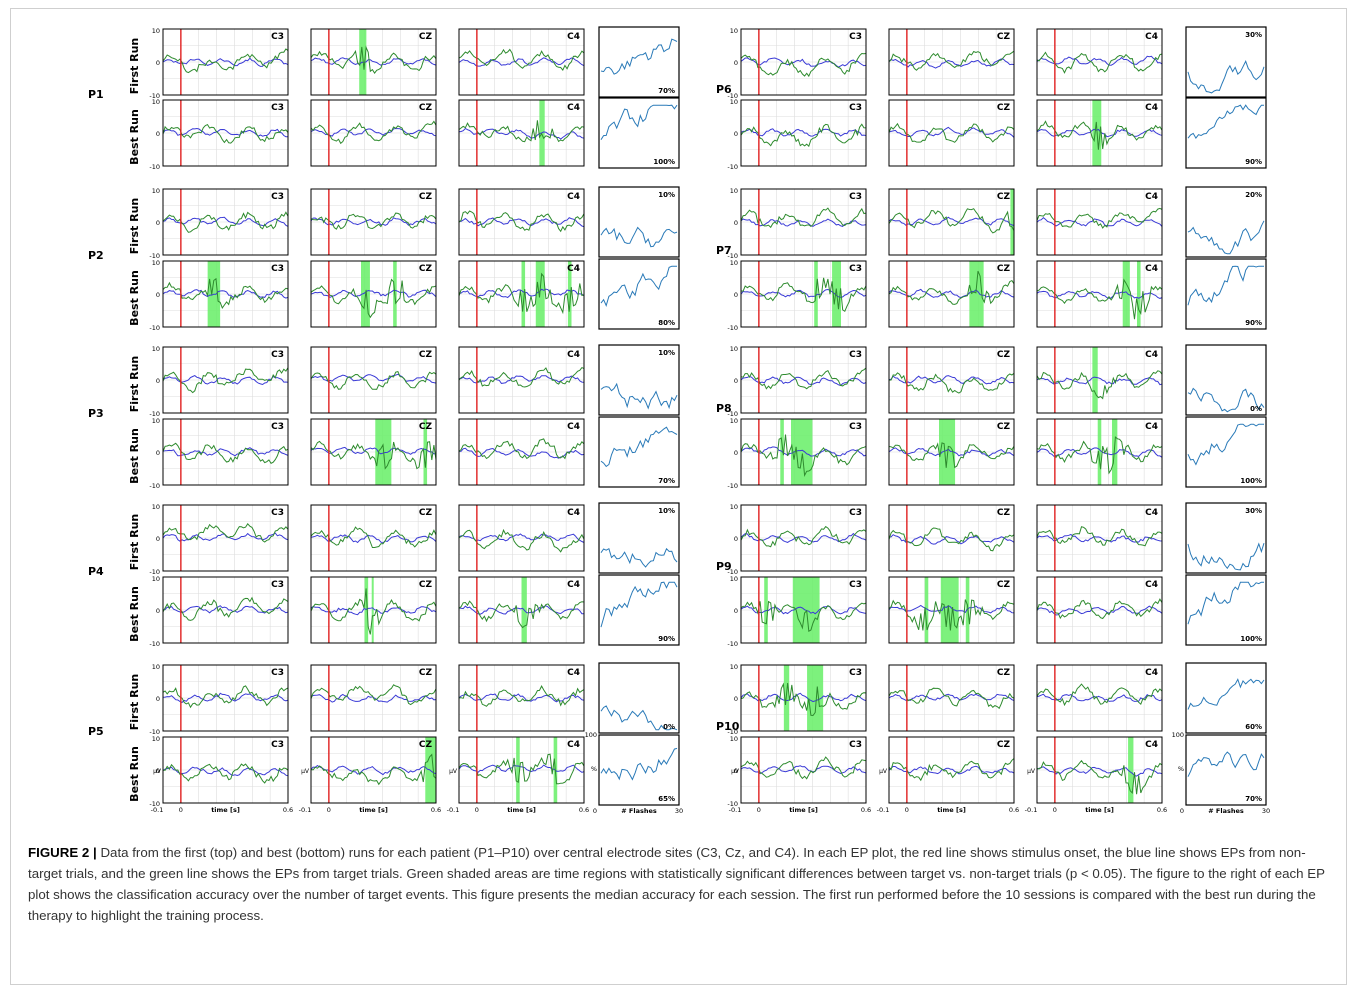  Describe the element at coordinates (639, 811) in the screenshot. I see `x-axis-label: # Flashes` at that location.